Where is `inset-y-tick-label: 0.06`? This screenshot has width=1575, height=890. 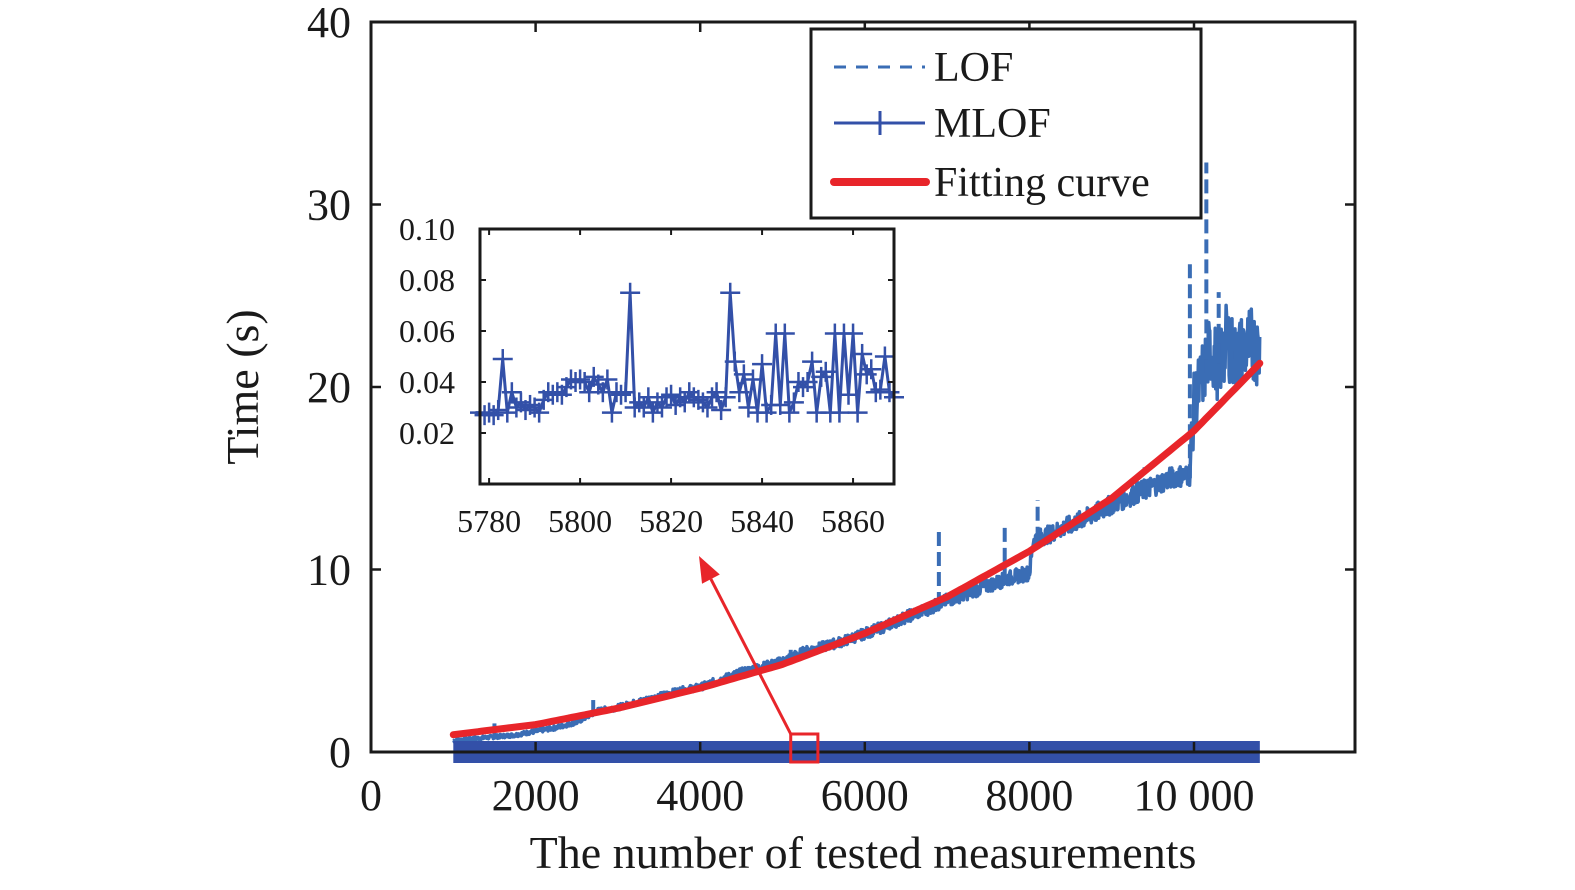
inset-y-tick-label: 0.06 is located at coordinates (427, 331).